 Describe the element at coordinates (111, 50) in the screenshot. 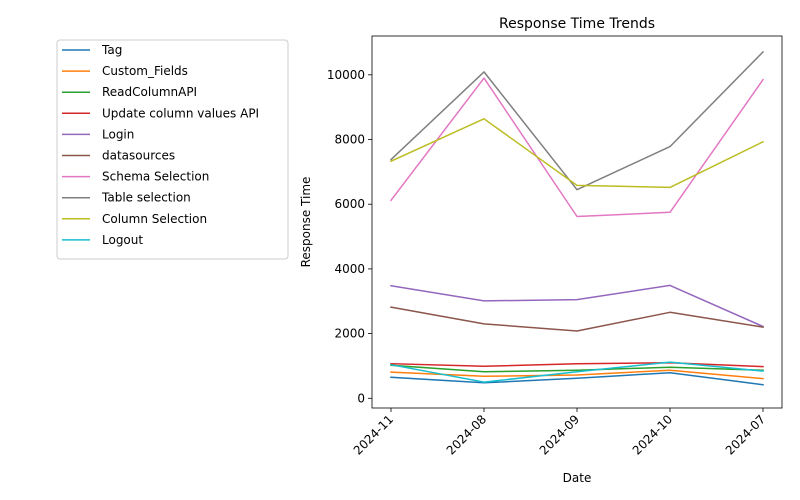

I see `legend-label: Tag` at that location.